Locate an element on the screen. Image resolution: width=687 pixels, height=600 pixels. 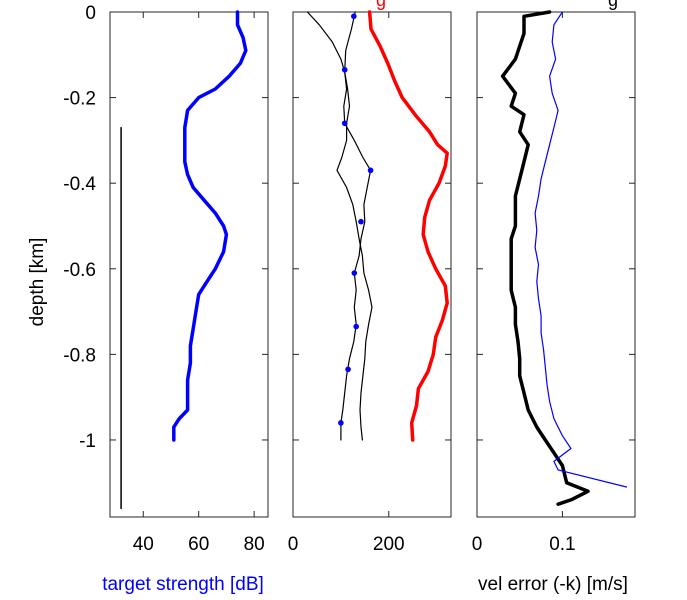
x-tick-label: 0.1 is located at coordinates (562, 544).